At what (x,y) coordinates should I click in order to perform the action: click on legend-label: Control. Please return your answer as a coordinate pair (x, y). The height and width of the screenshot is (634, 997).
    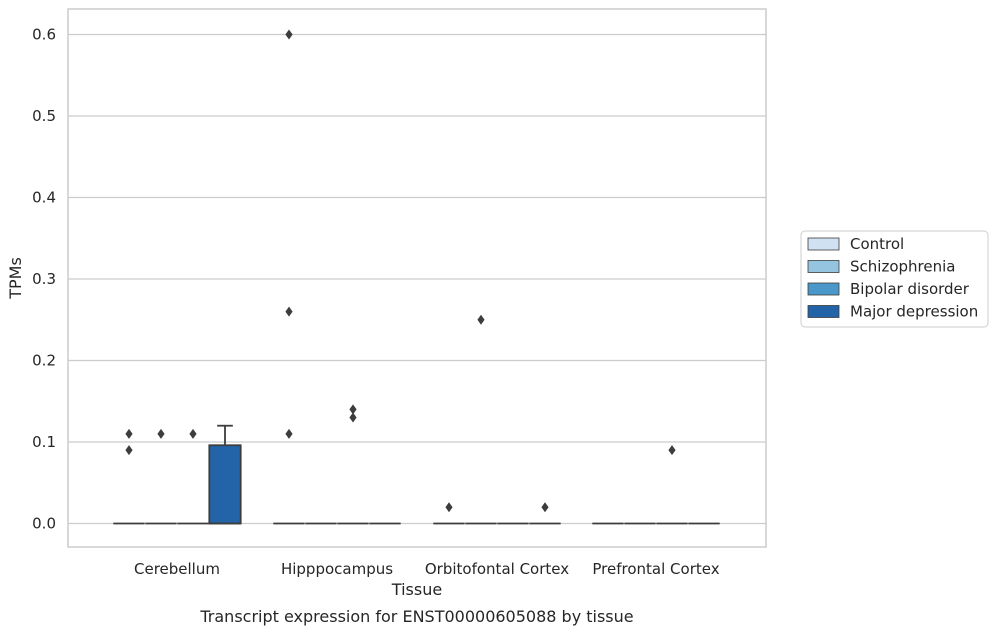
    Looking at the image, I should click on (877, 244).